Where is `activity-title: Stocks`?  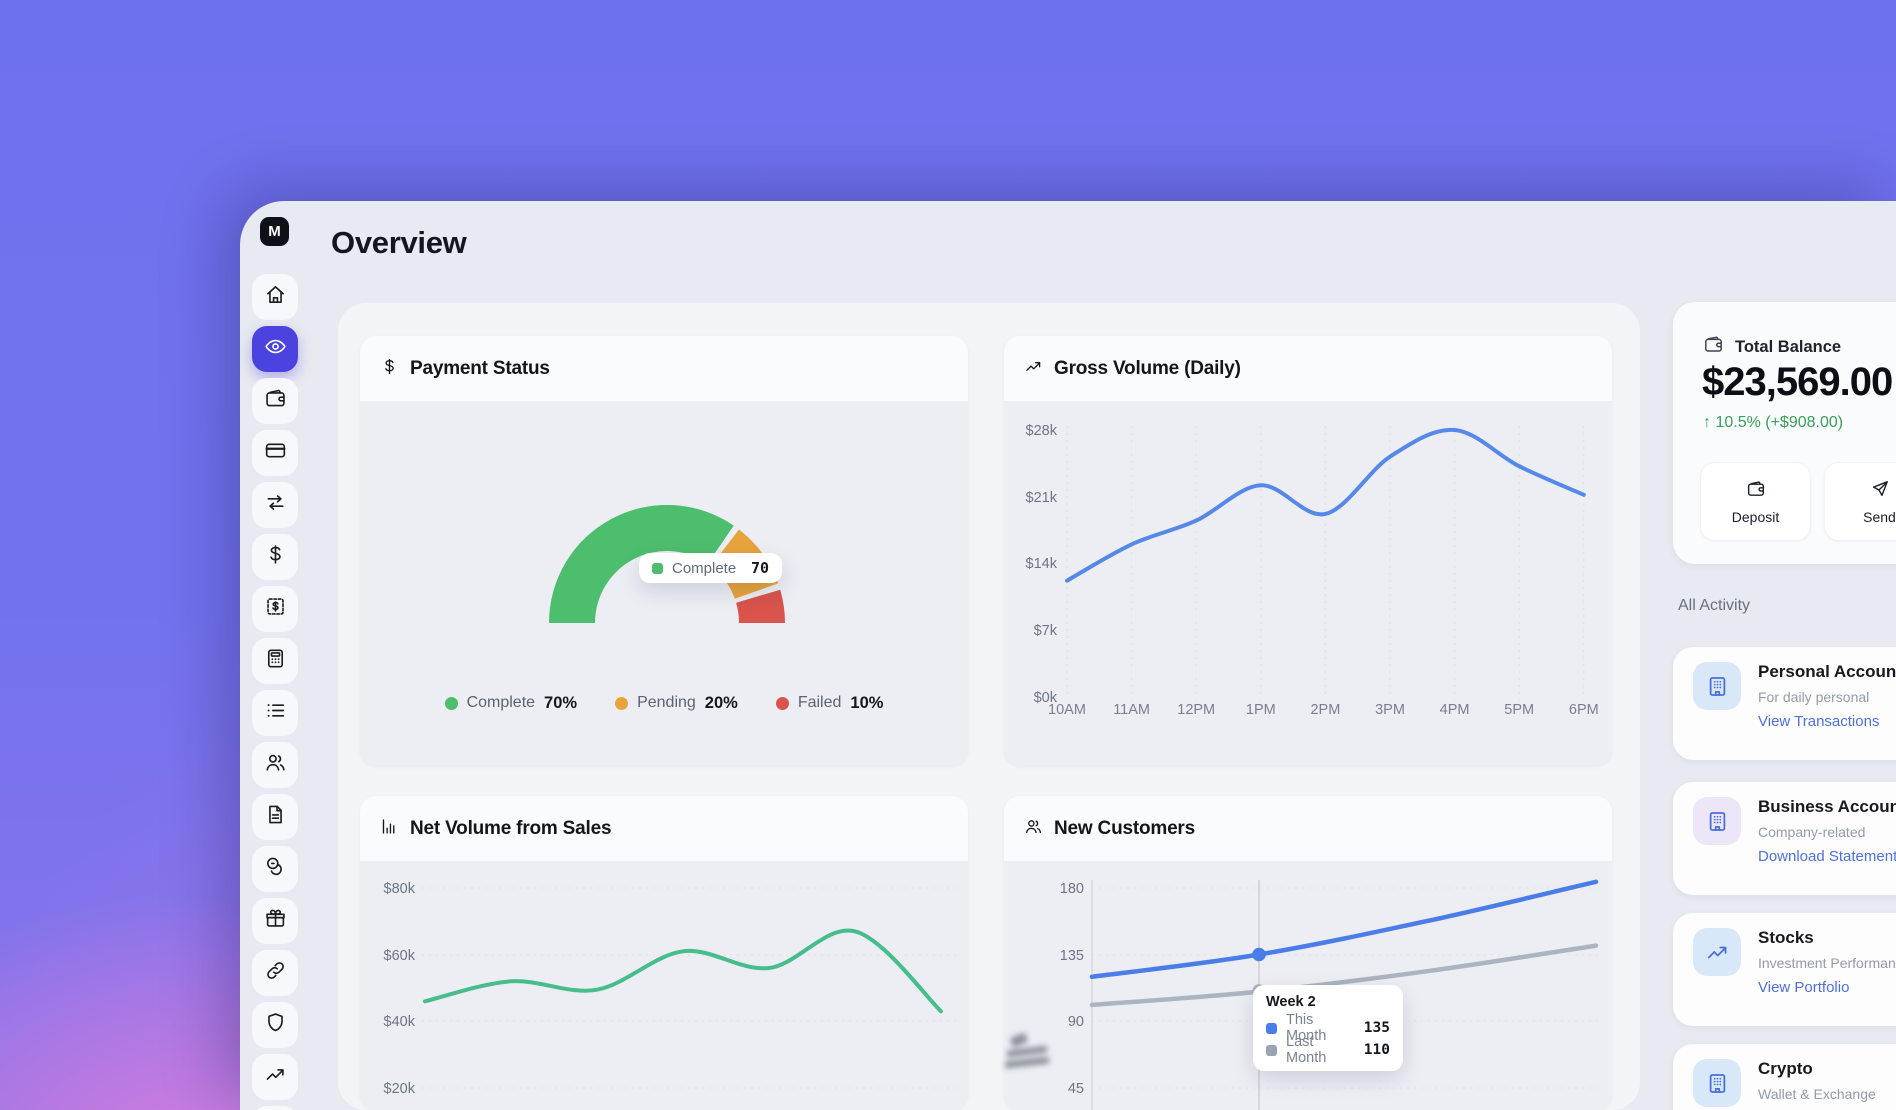 activity-title: Stocks is located at coordinates (1786, 937).